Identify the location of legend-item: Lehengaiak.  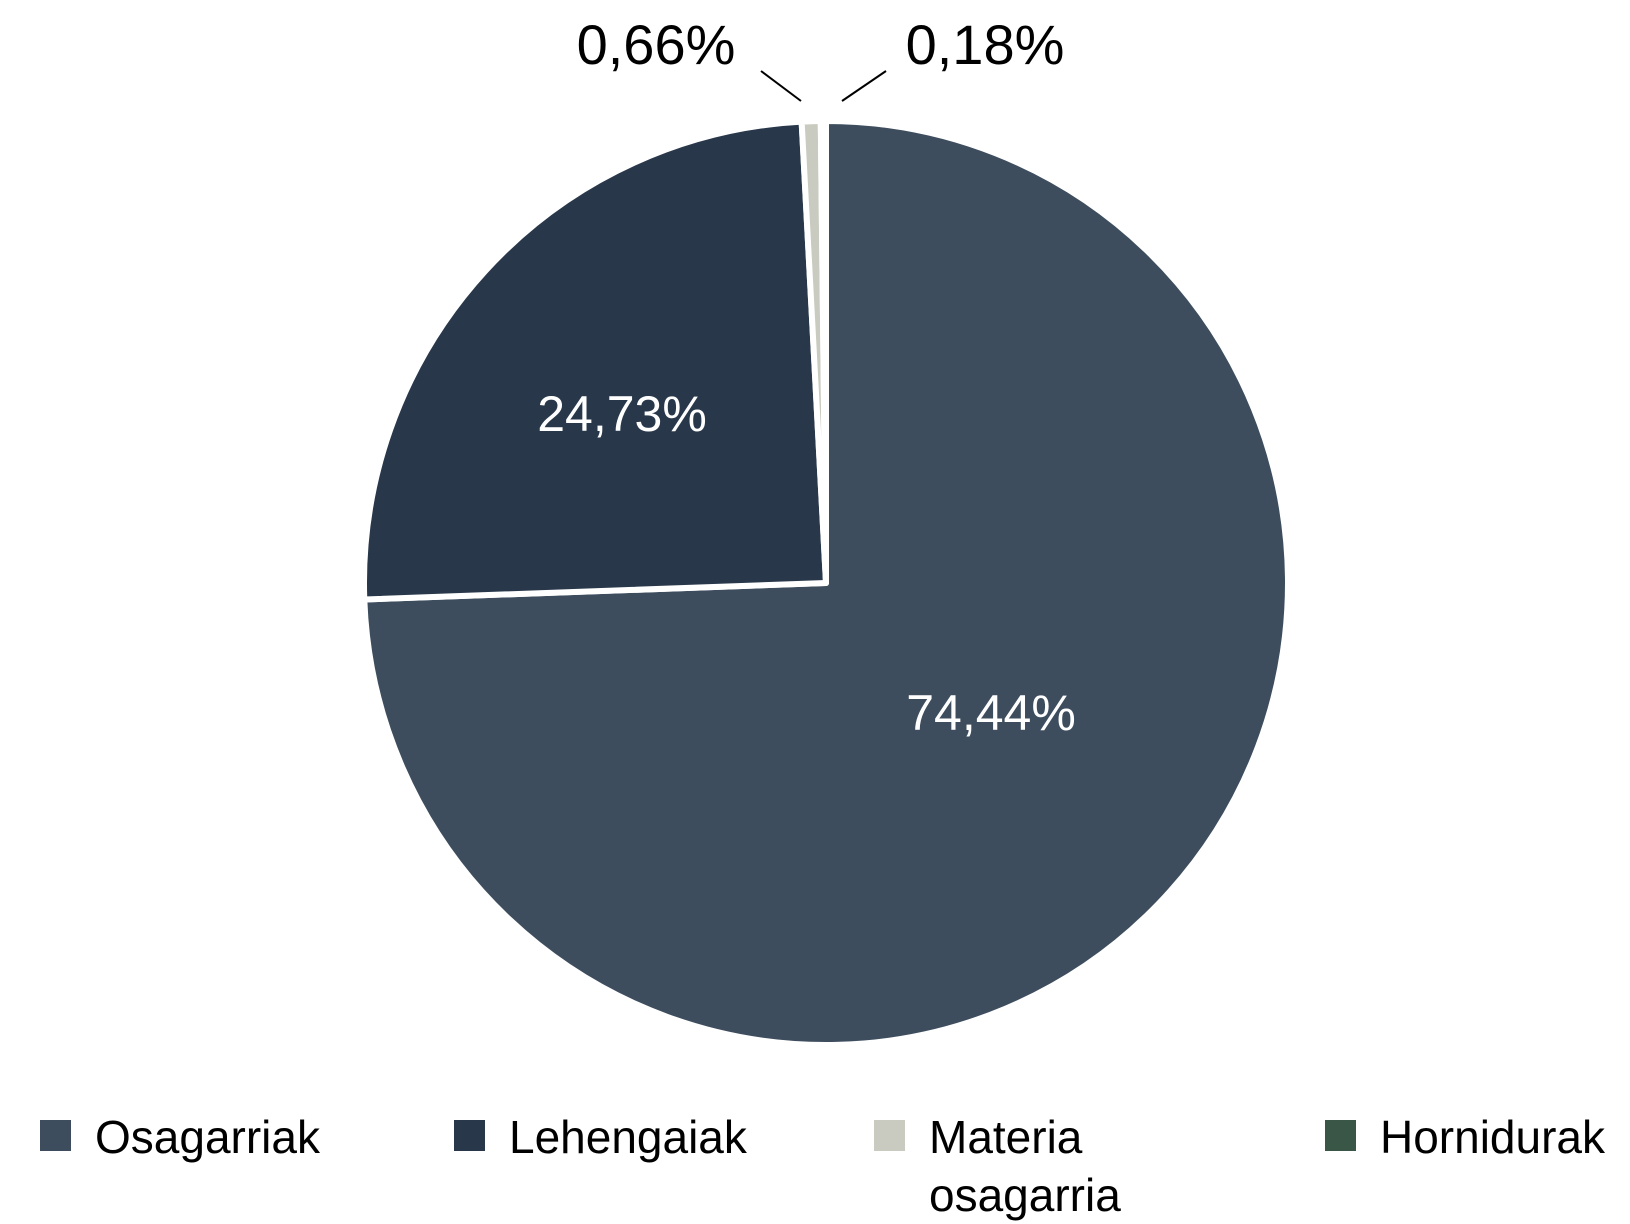
(644, 1137).